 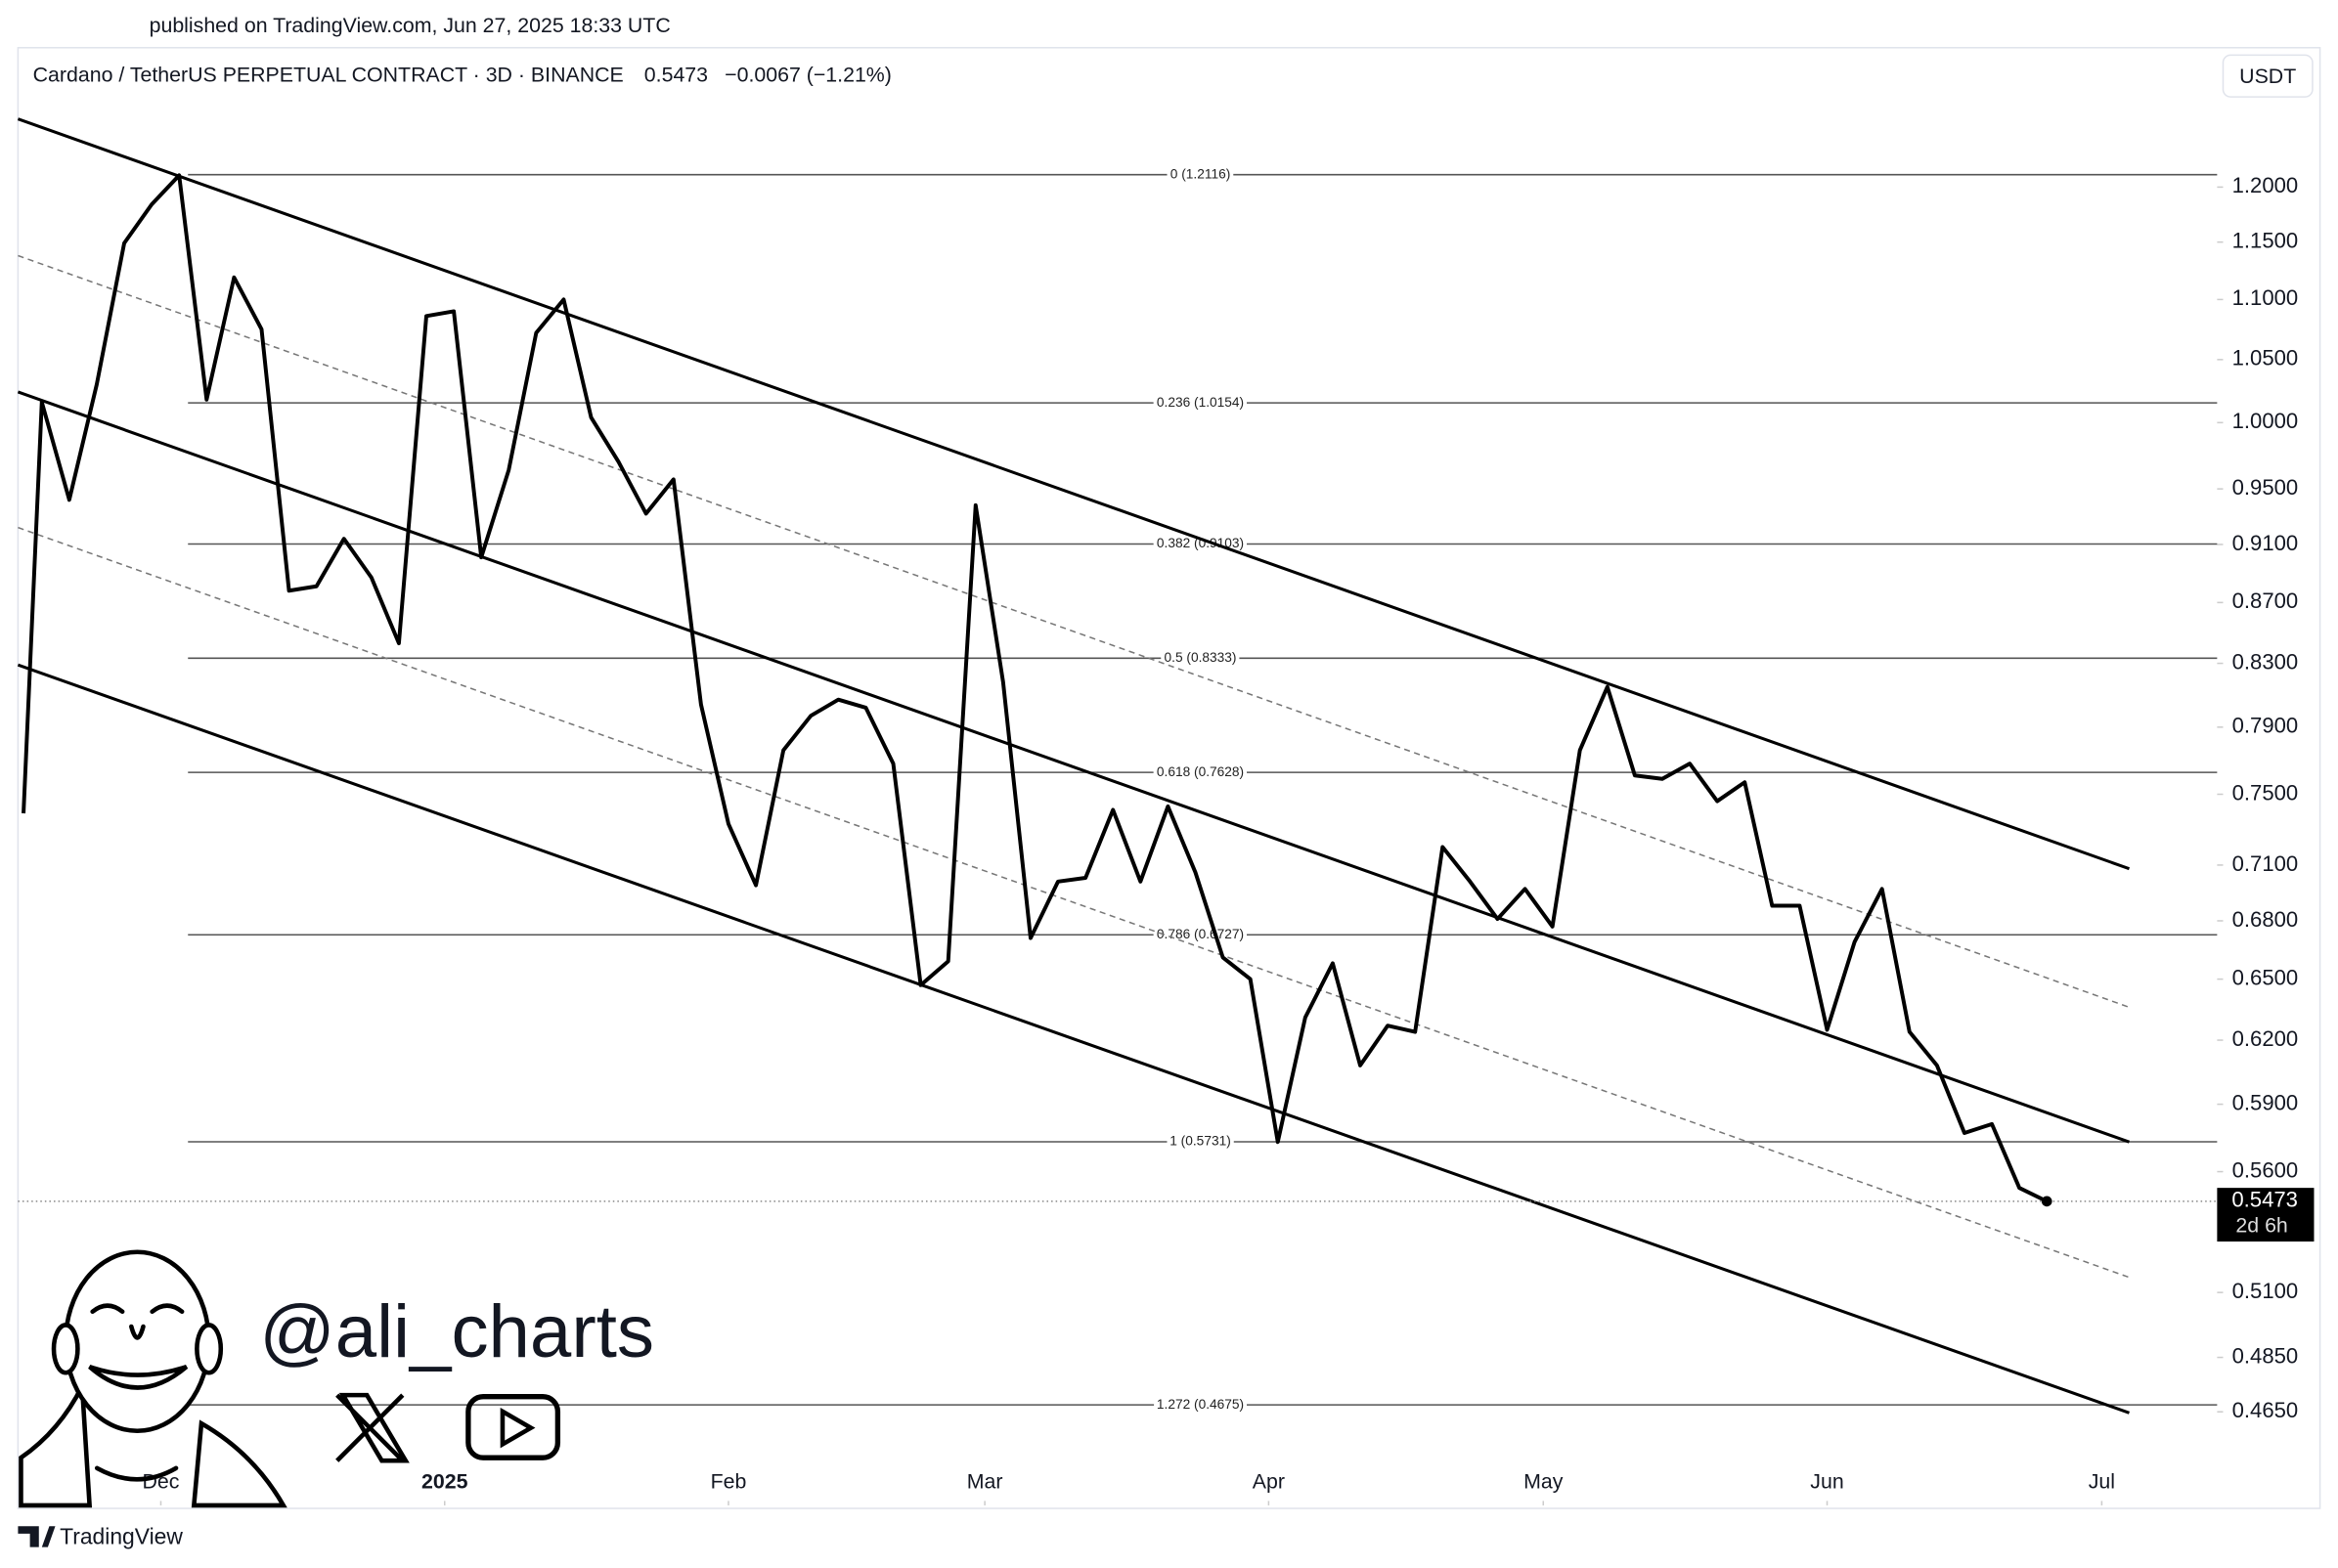 I want to click on fib-level-label: 0.786 (0.6727), so click(x=1200, y=934).